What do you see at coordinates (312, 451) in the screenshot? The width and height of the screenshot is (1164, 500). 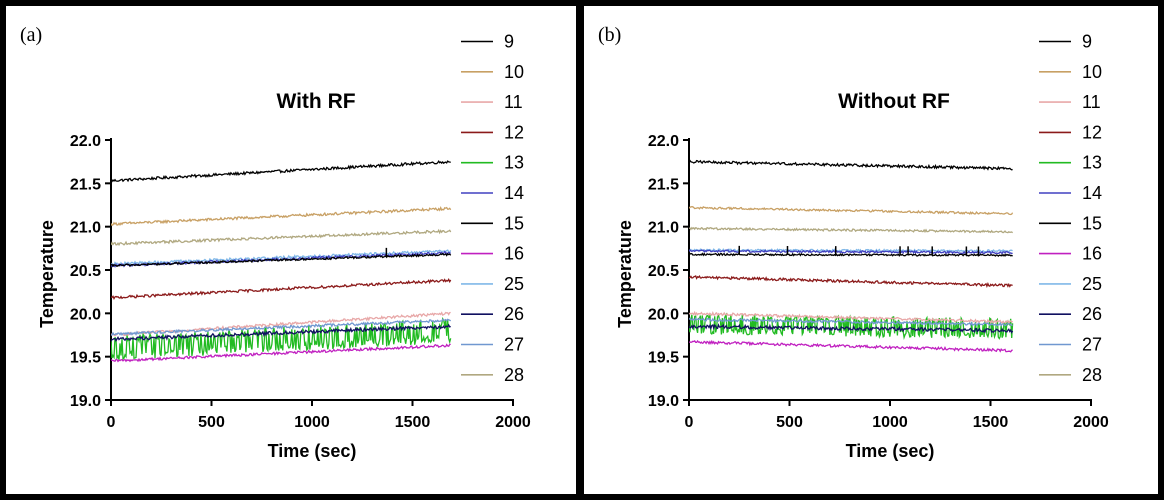 I see `p0-x-axis-label: Time (sec)` at bounding box center [312, 451].